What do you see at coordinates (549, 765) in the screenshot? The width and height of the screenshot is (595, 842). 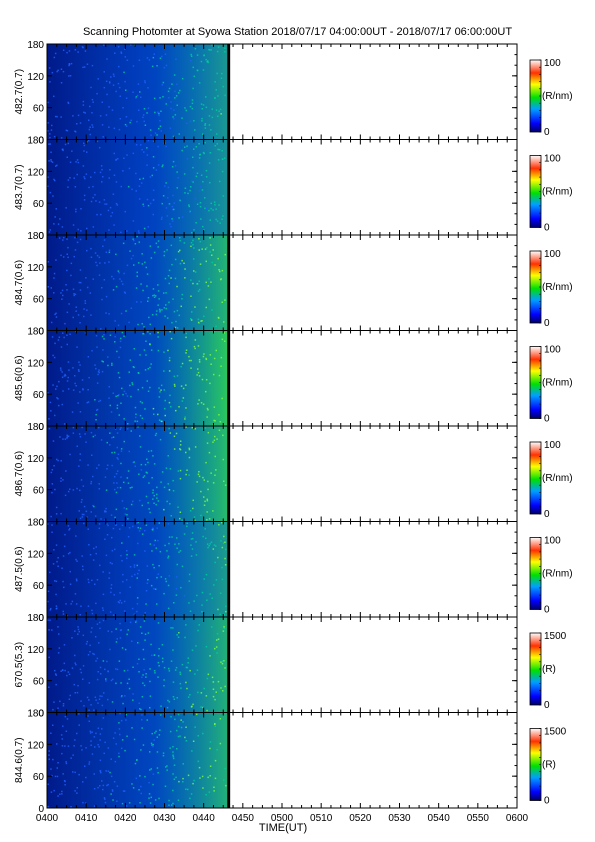 I see `colorbar-unit-label: (R)` at bounding box center [549, 765].